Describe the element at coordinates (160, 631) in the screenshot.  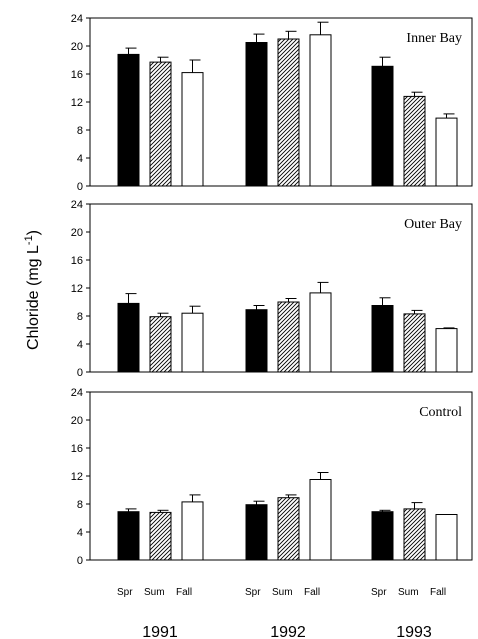
I see `year-label-1991: 1991` at that location.